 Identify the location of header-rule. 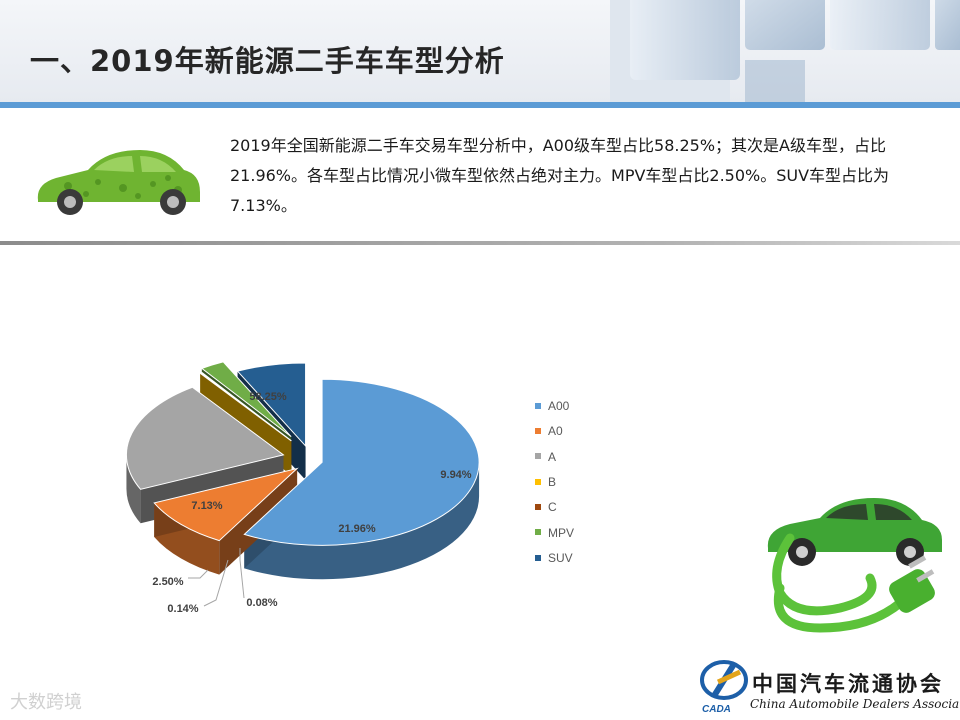
(480, 105).